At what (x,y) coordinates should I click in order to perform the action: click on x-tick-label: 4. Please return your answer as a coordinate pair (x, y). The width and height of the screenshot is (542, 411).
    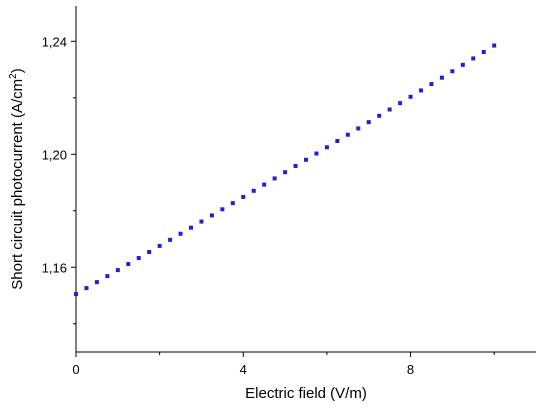
    Looking at the image, I should click on (243, 369).